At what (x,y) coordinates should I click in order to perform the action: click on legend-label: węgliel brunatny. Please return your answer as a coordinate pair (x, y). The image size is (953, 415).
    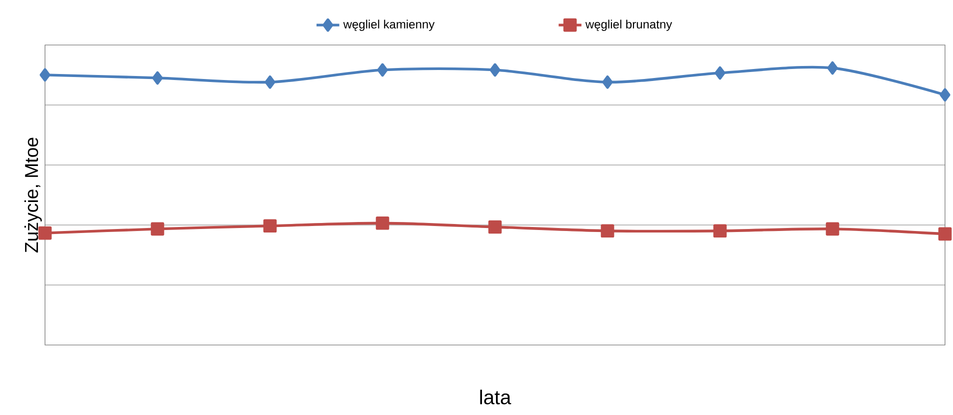
    Looking at the image, I should click on (628, 25).